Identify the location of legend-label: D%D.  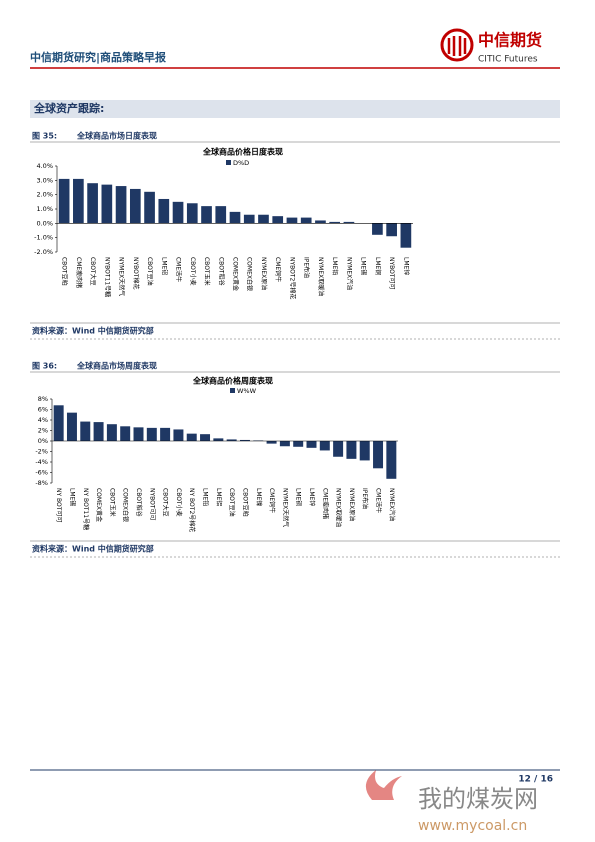
(241, 163).